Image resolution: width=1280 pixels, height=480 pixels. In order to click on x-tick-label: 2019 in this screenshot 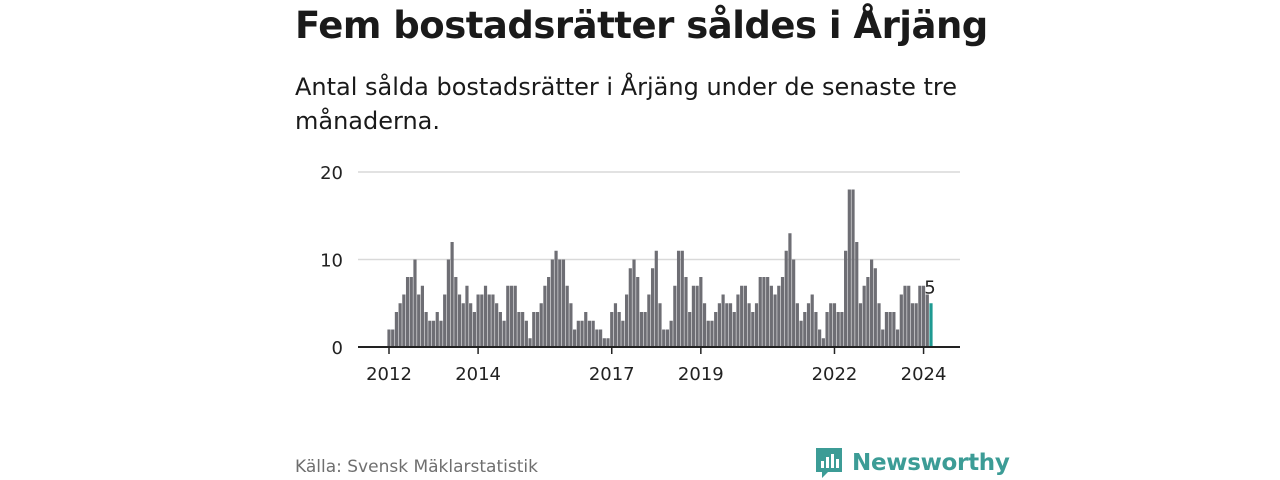, I will do `click(701, 374)`.